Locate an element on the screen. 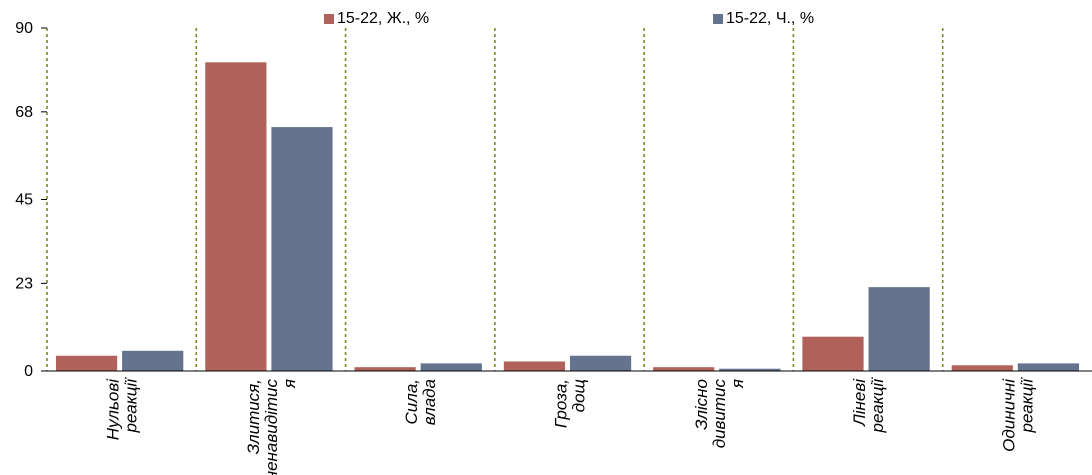 Image resolution: width=1092 pixels, height=475 pixels. x-tick-label-line: Нульові is located at coordinates (113, 409).